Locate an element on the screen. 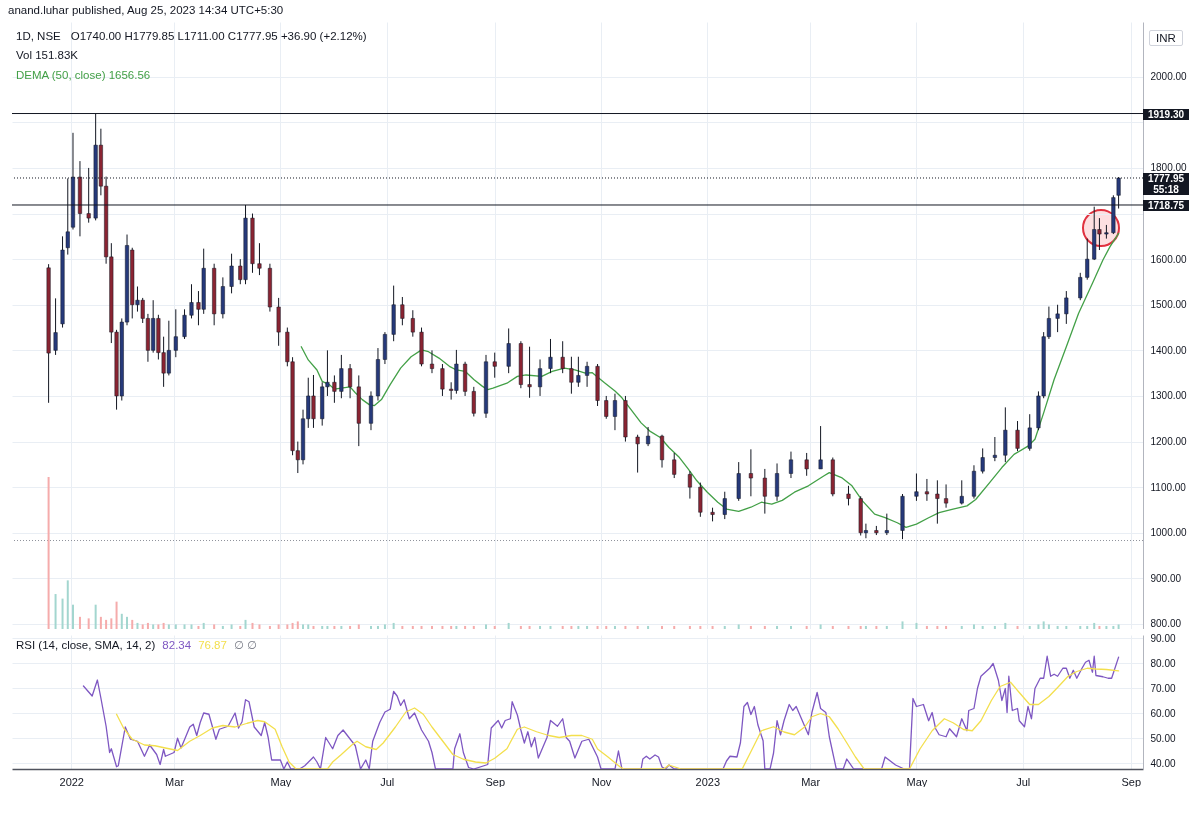 Image resolution: width=1200 pixels, height=818 pixels. y-tick-label: 70.00 is located at coordinates (1163, 688).